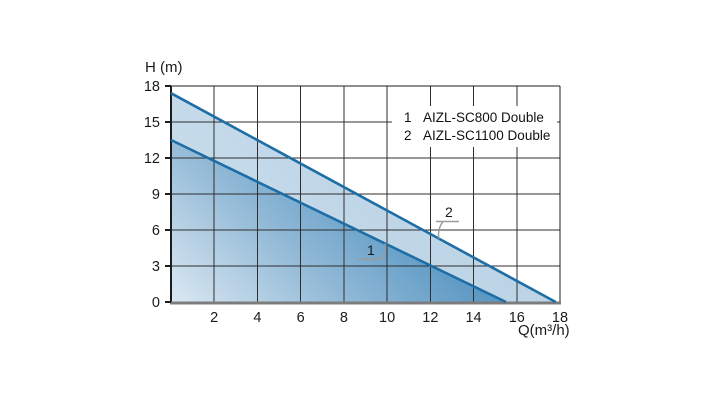  I want to click on x-tick-label: 4, so click(257, 318).